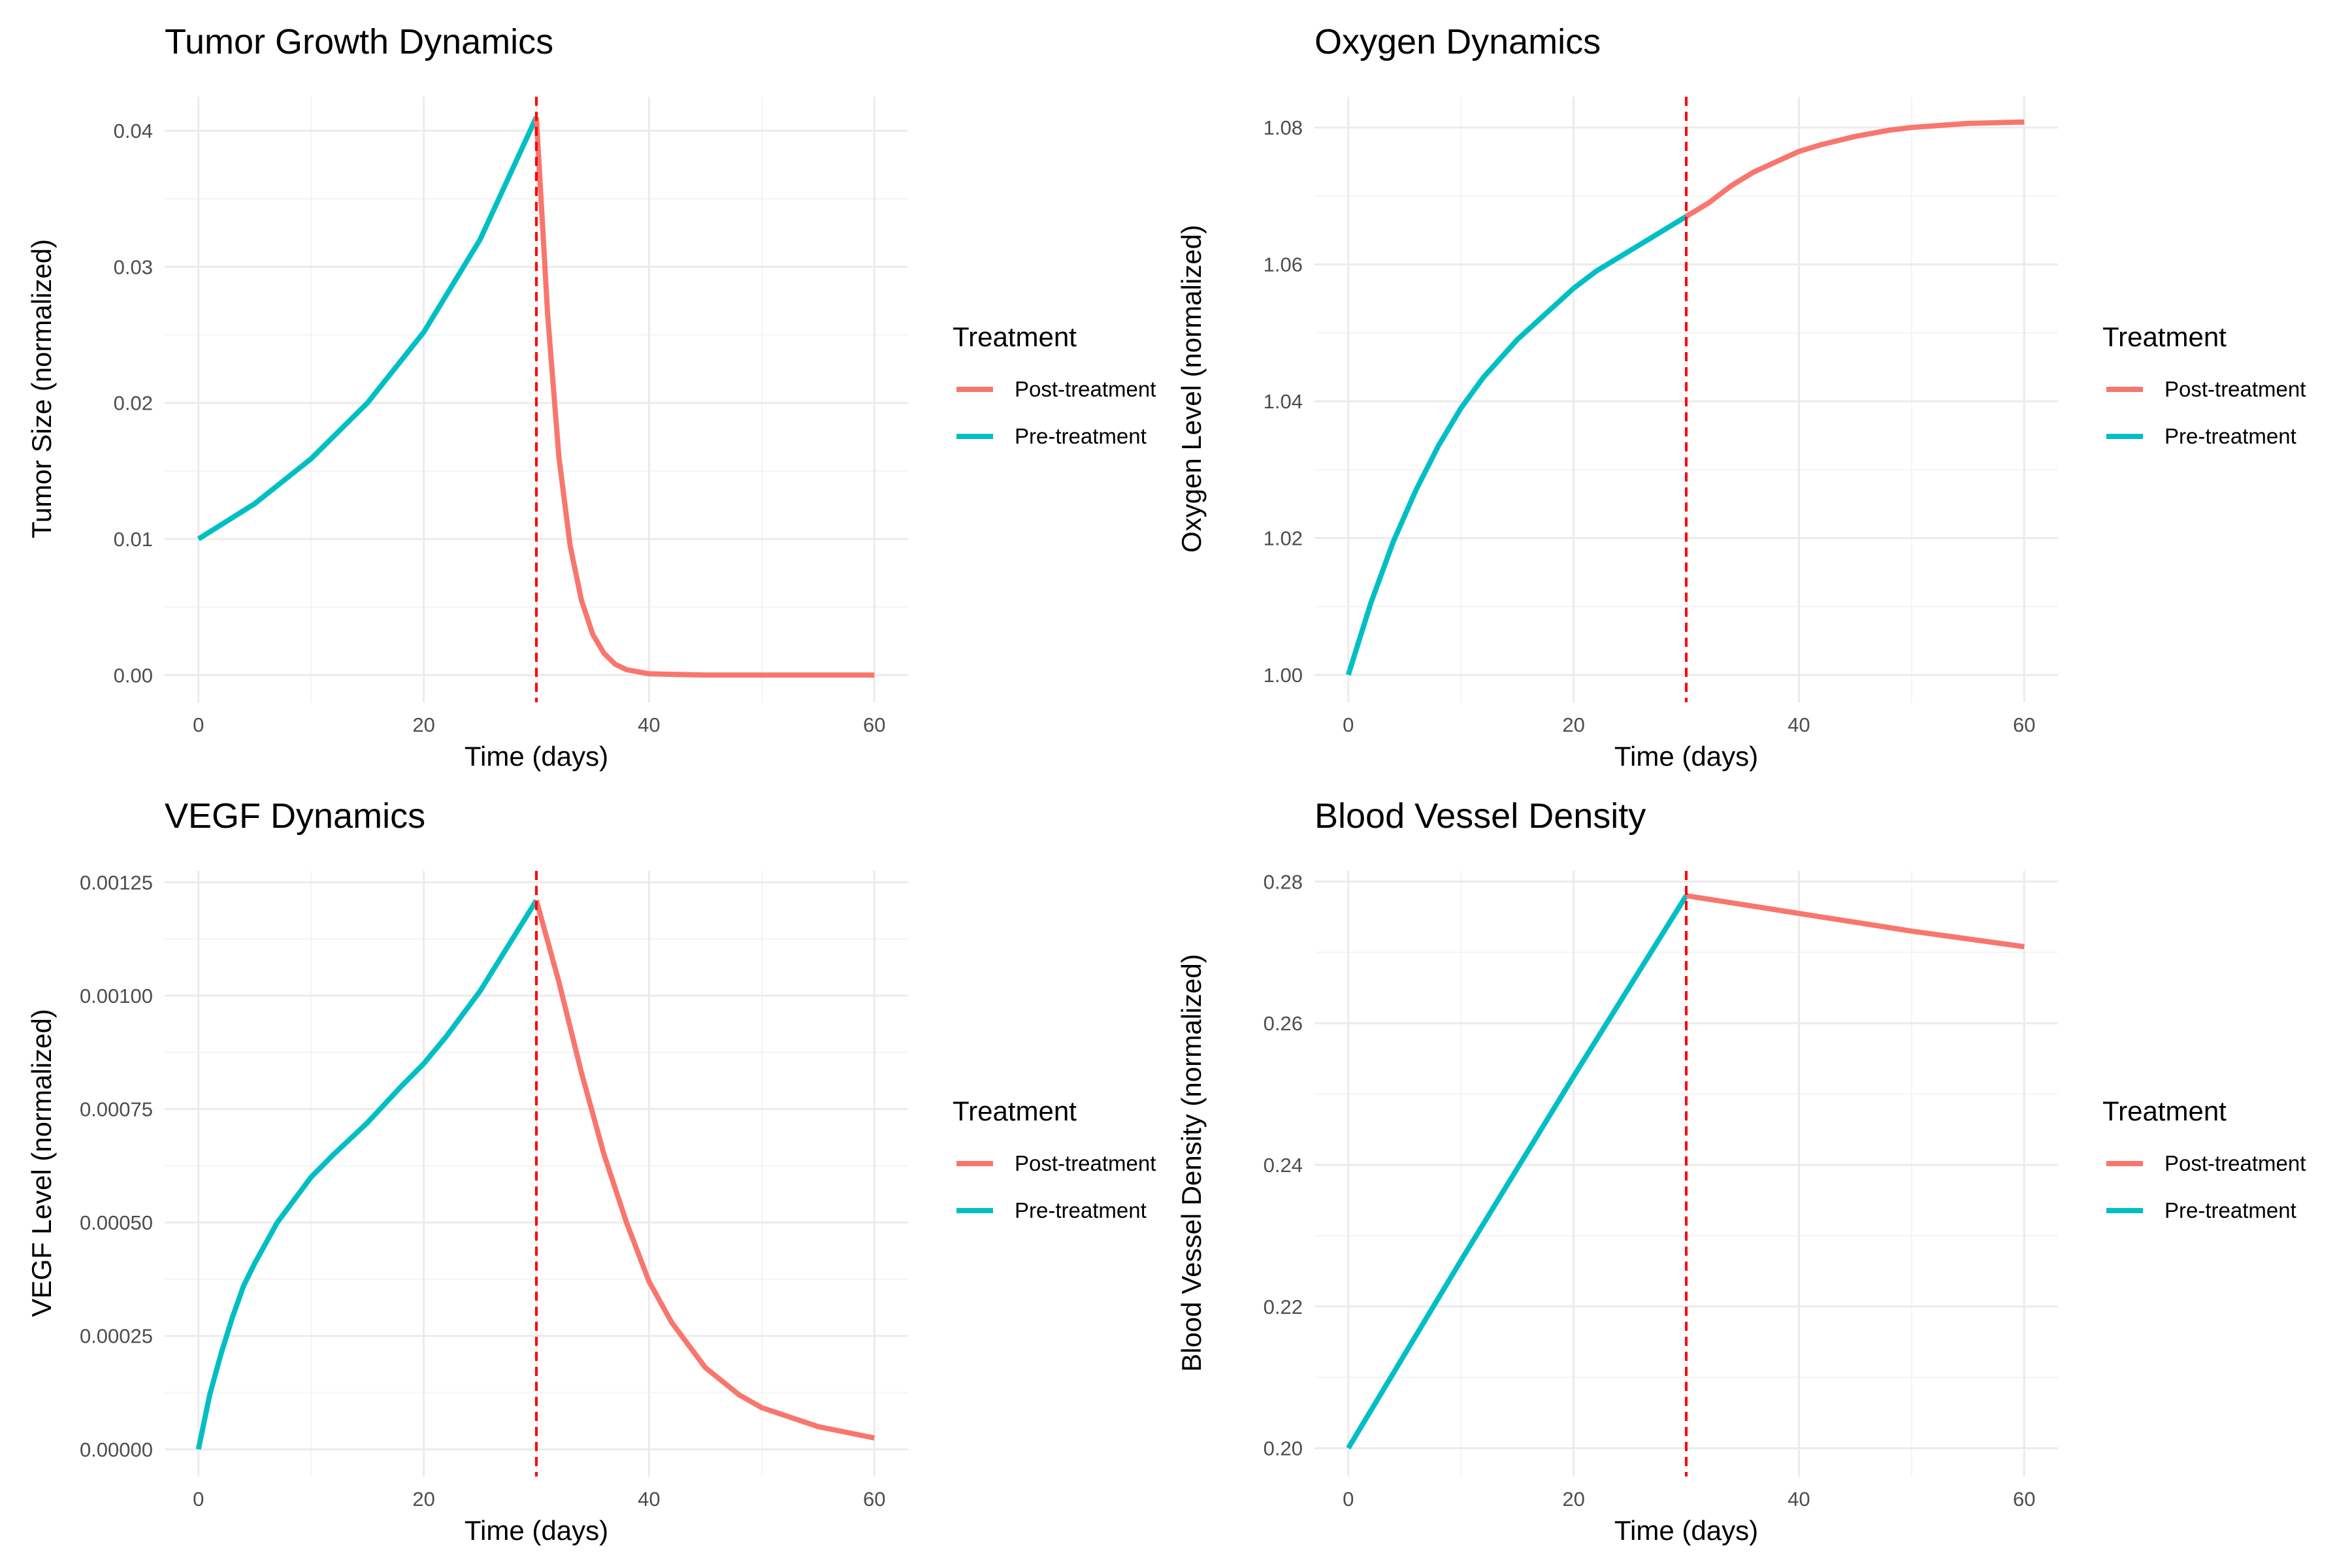 The image size is (2352, 1568). I want to click on y-tick-label: 1.00, so click(1283, 675).